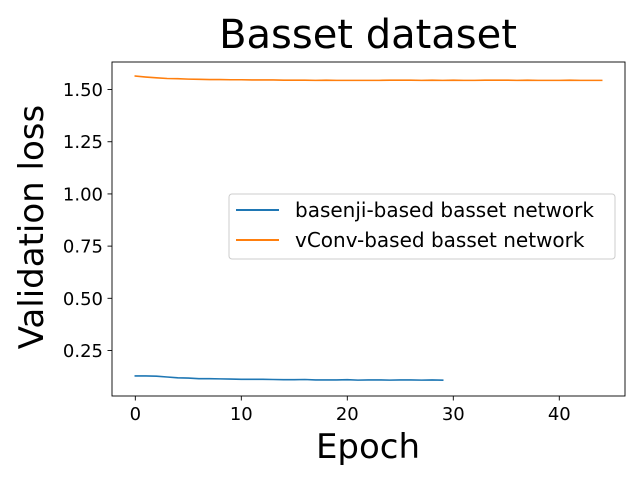 This screenshot has width=640, height=480. Describe the element at coordinates (559, 414) in the screenshot. I see `x-tick-label: 40` at that location.